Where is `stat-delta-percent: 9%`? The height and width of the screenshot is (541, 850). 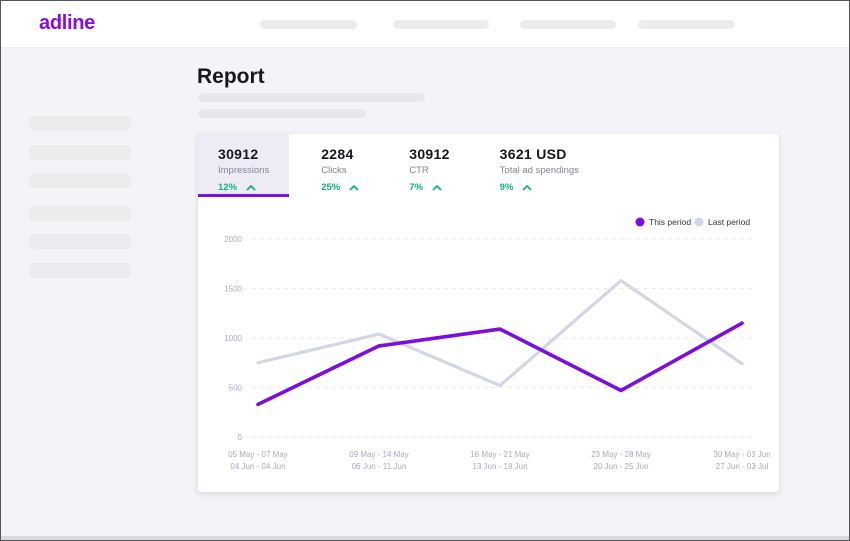
stat-delta-percent: 9% is located at coordinates (506, 187).